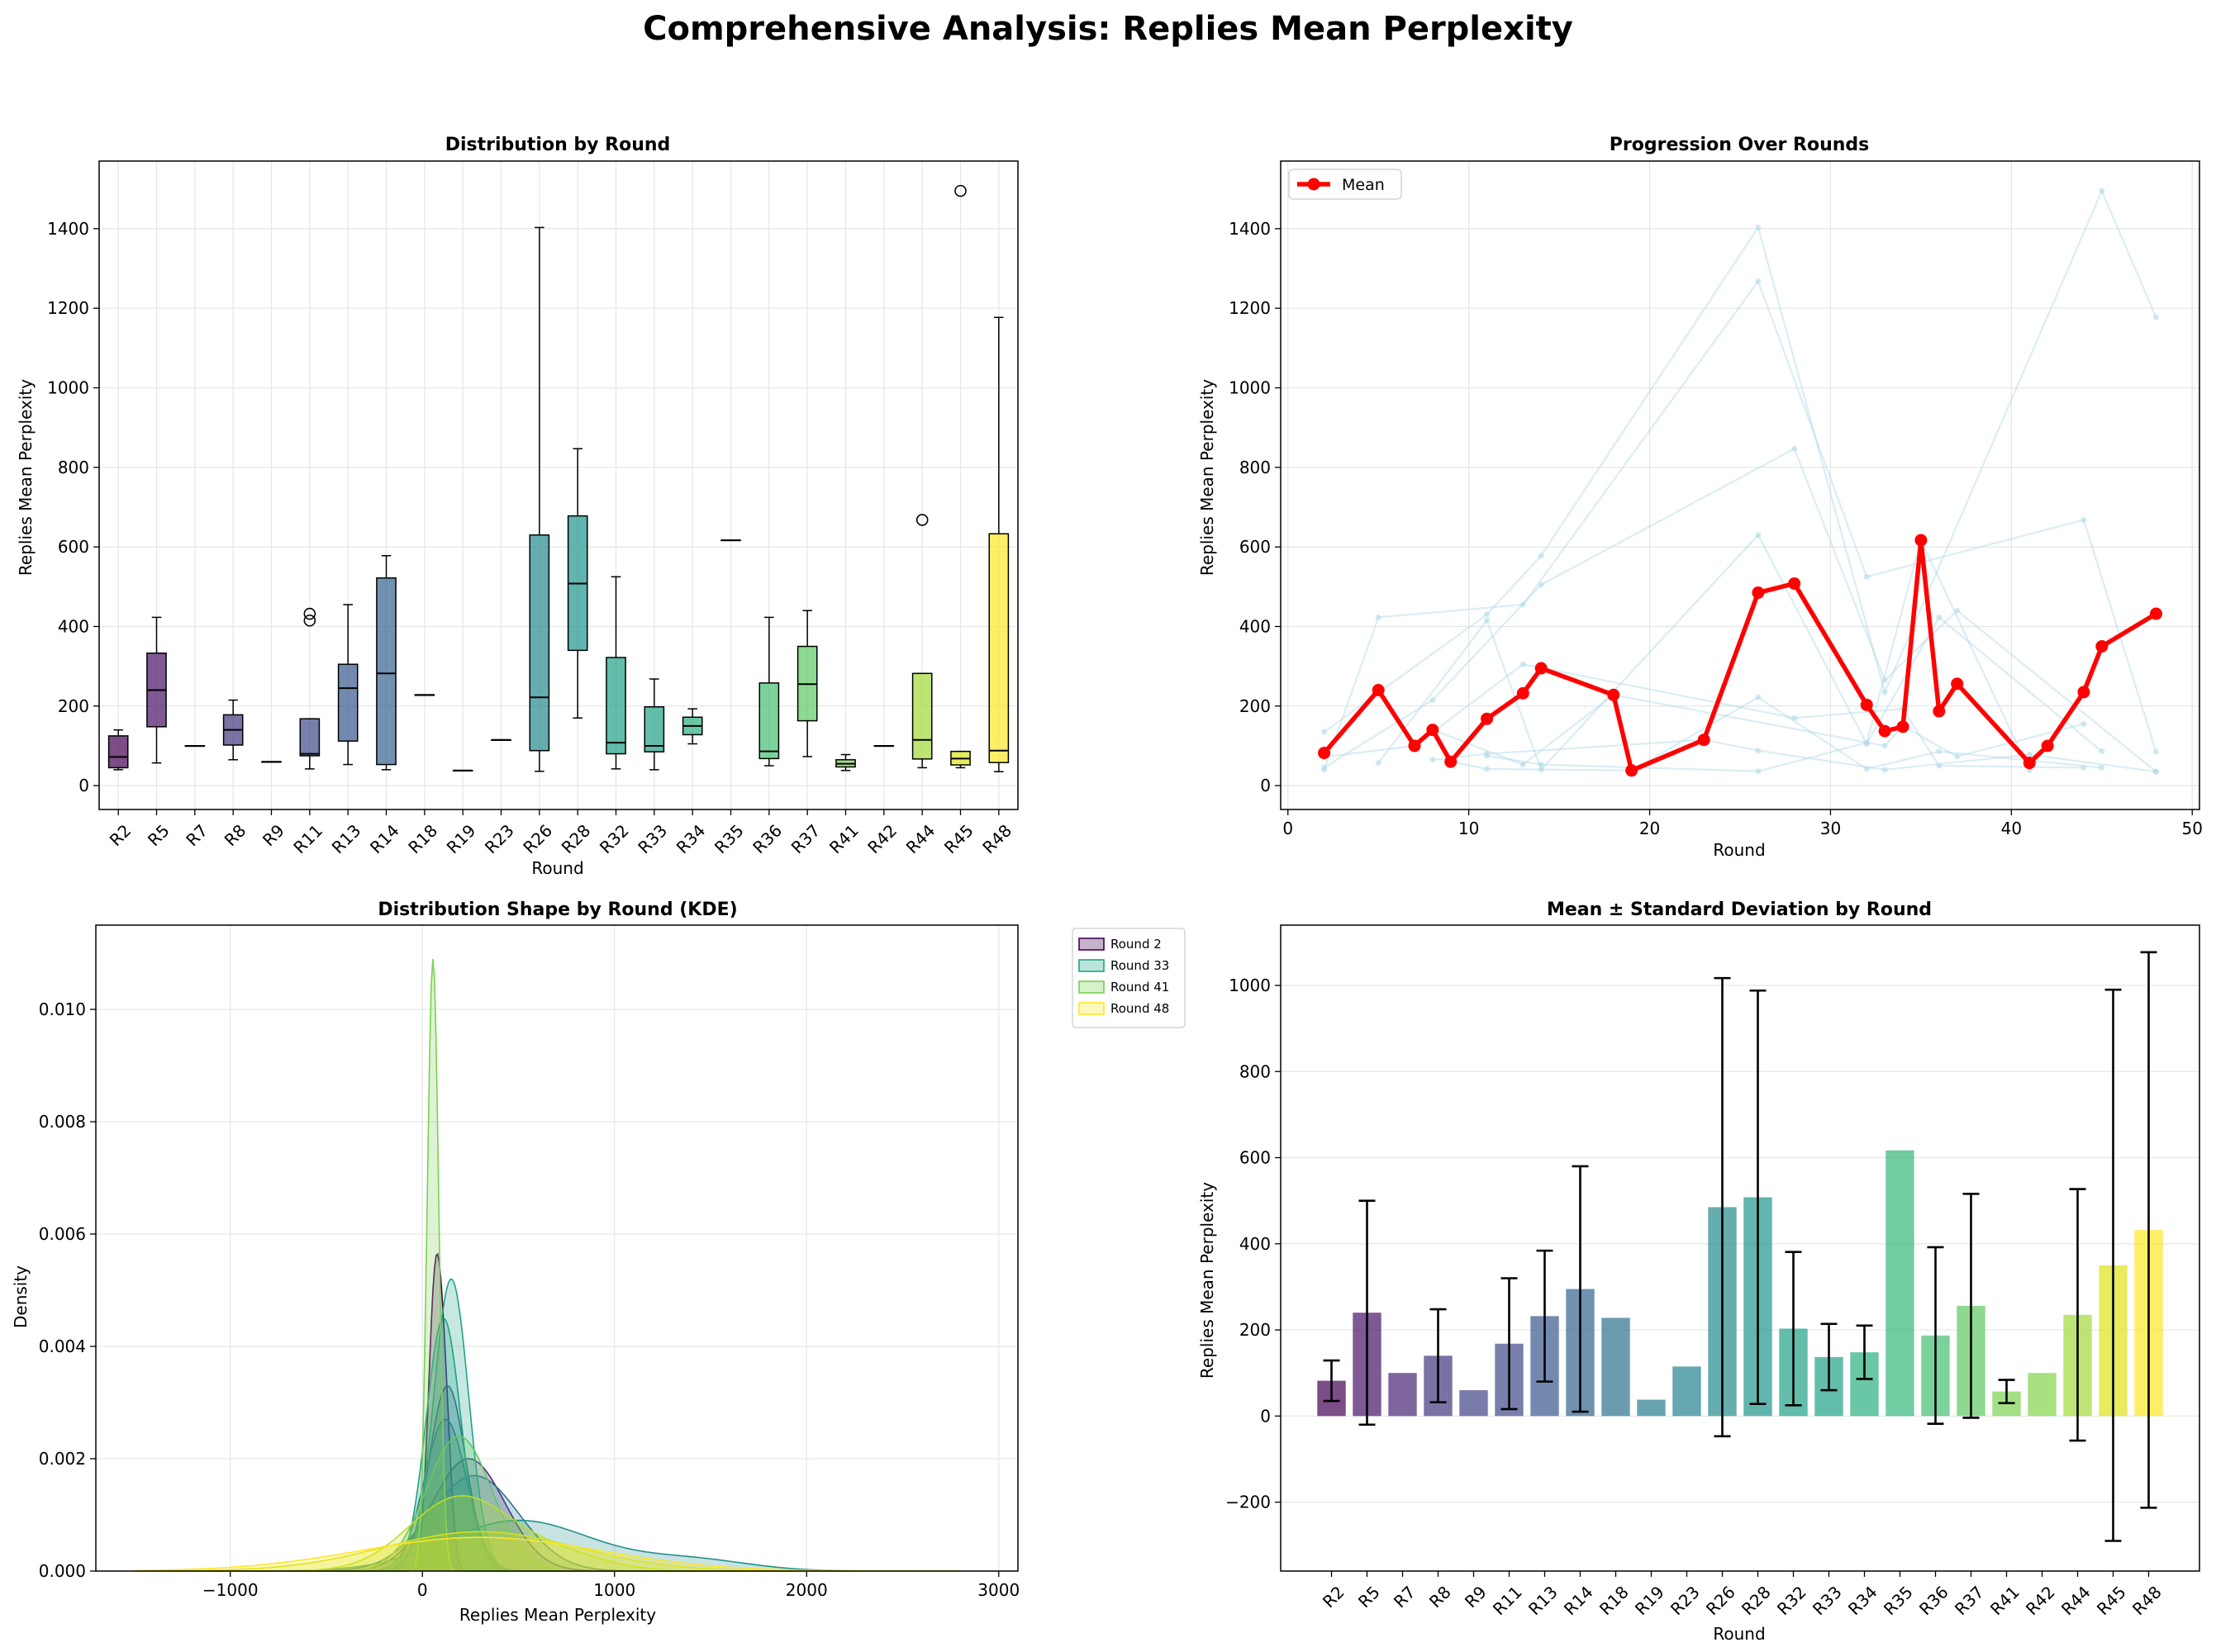 The image size is (2216, 1652). What do you see at coordinates (1207, 477) in the screenshot?
I see `progression-ylabel: Replies Mean Perplexity` at bounding box center [1207, 477].